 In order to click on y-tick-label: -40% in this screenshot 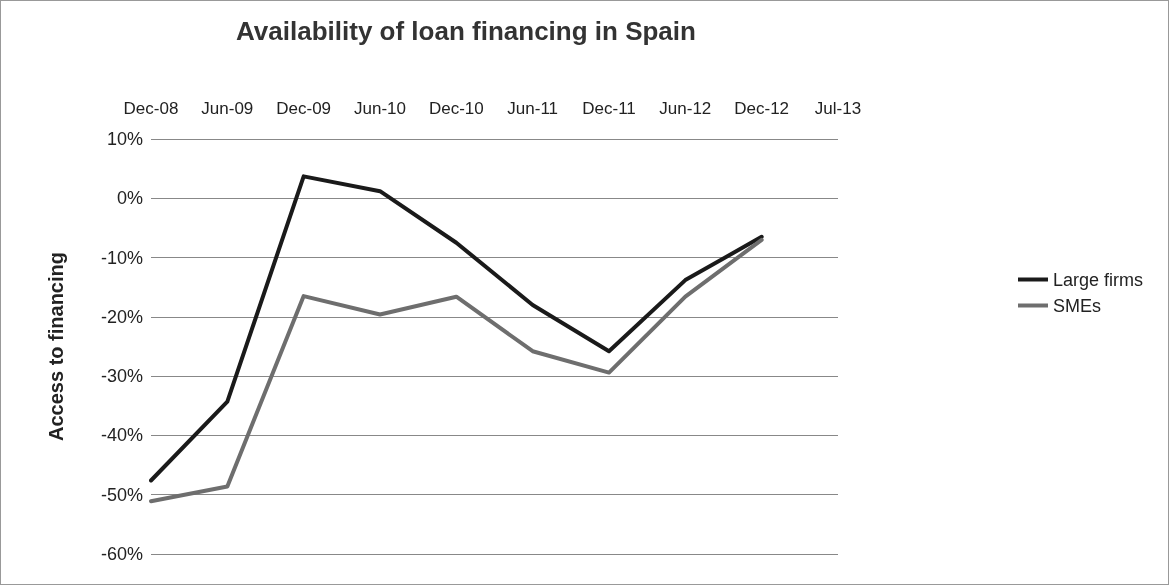, I will do `click(121, 435)`.